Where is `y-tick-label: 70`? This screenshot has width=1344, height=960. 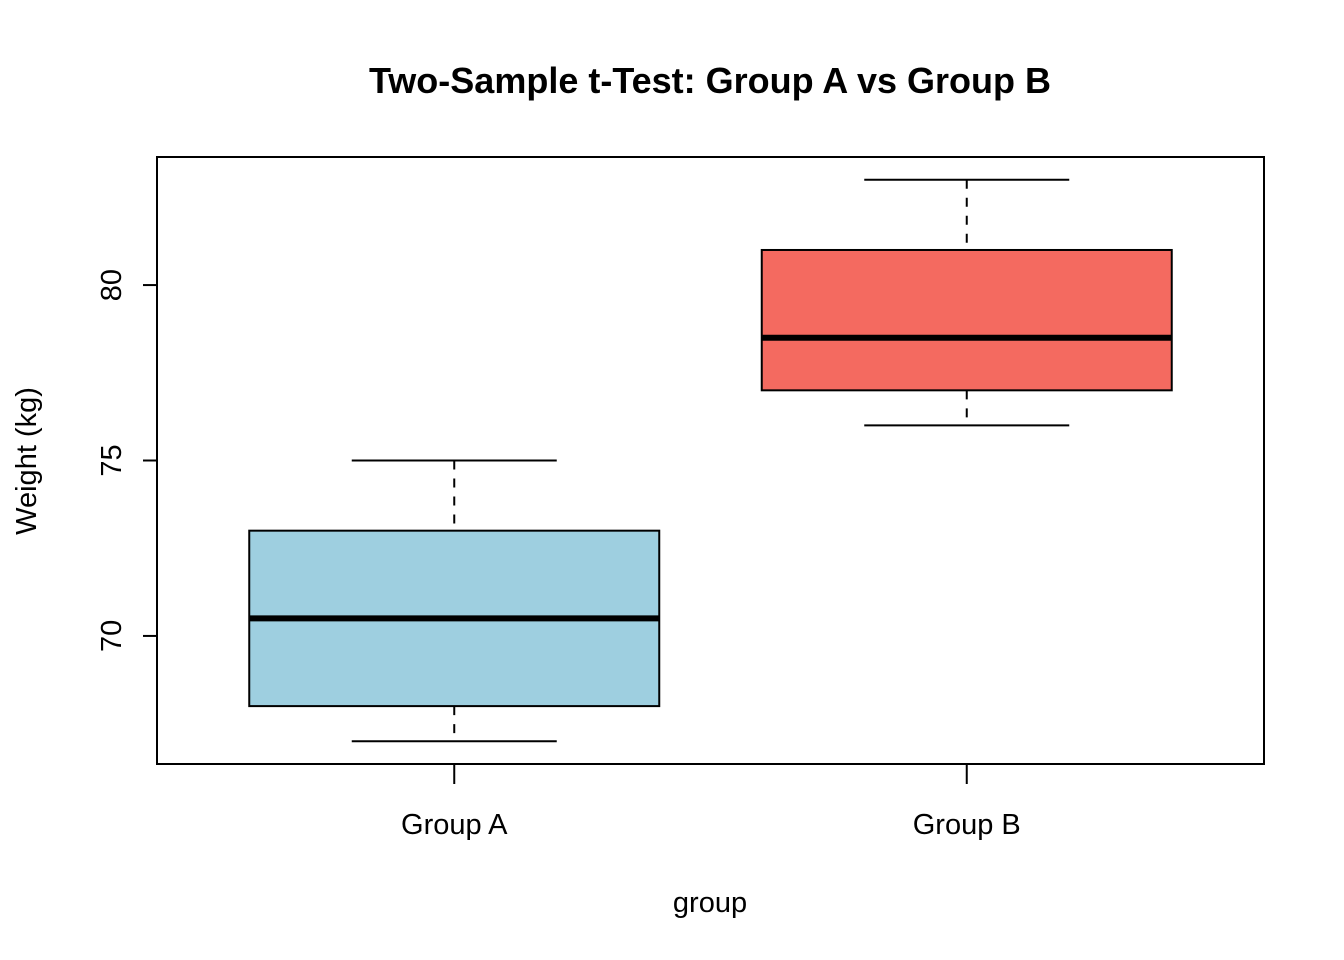 y-tick-label: 70 is located at coordinates (112, 636).